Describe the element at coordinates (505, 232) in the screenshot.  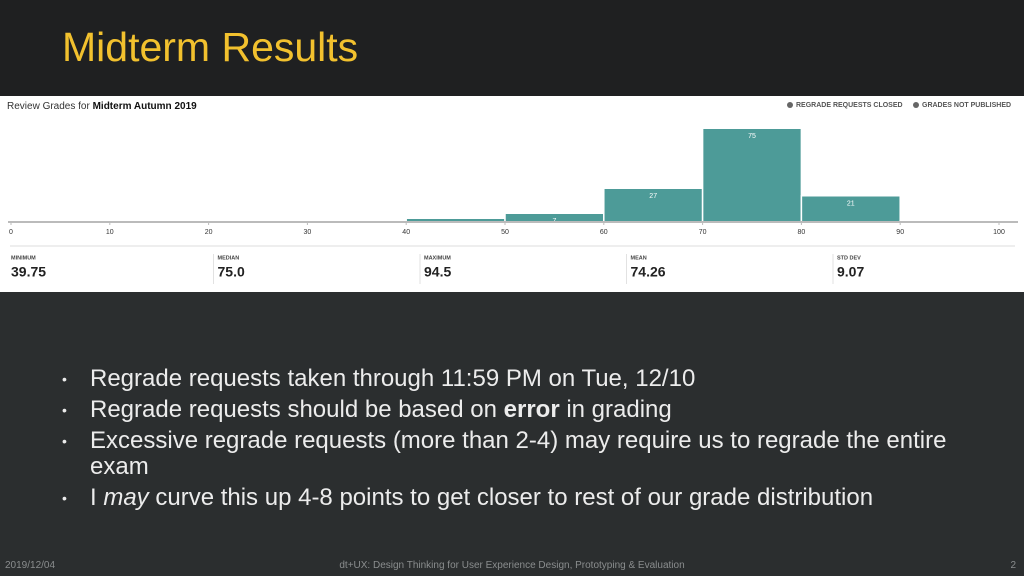
I see `x-tick-label: 50` at that location.